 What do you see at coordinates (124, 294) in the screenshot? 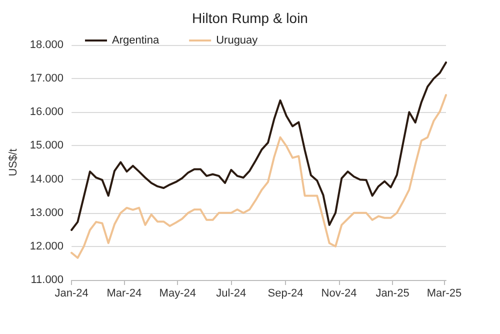
I see `x-tick-label: Mar-24` at bounding box center [124, 294].